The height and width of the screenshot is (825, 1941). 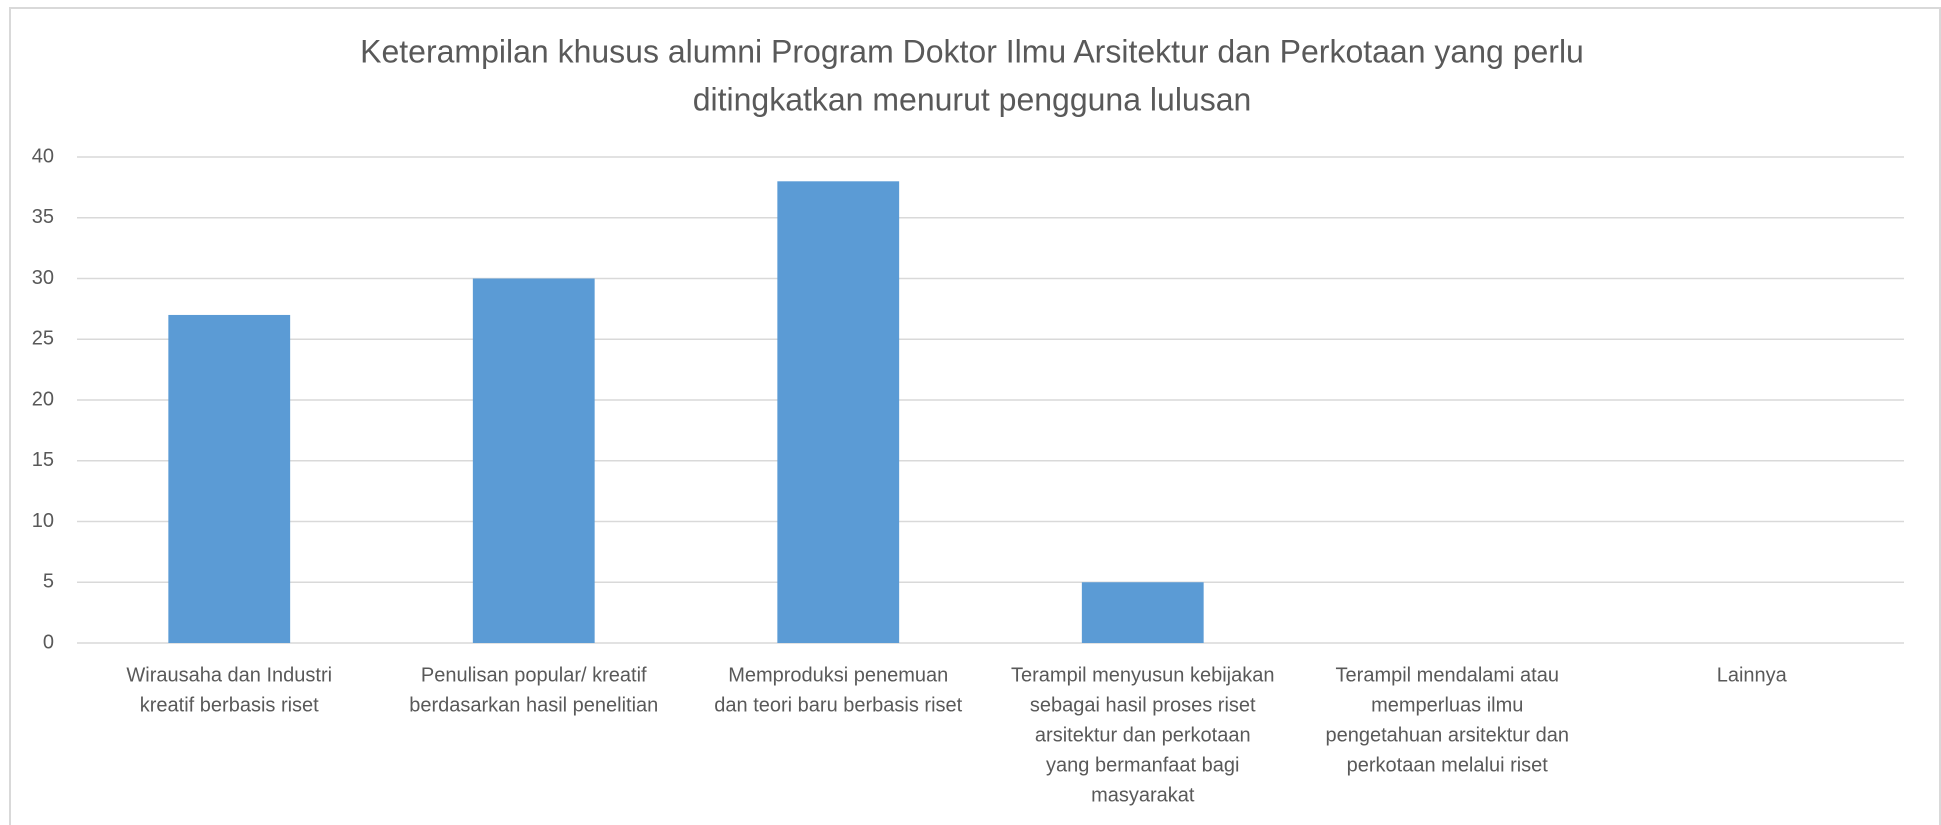 What do you see at coordinates (972, 99) in the screenshot?
I see `chart-title: ditingkatkan menurut pengguna lulusan` at bounding box center [972, 99].